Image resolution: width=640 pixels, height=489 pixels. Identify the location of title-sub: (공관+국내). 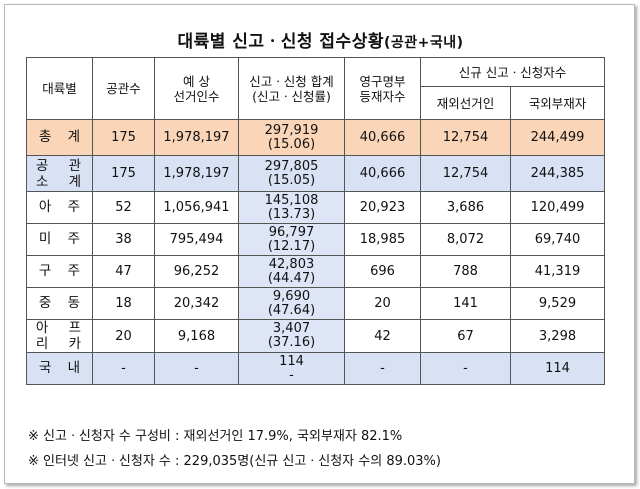
(423, 43).